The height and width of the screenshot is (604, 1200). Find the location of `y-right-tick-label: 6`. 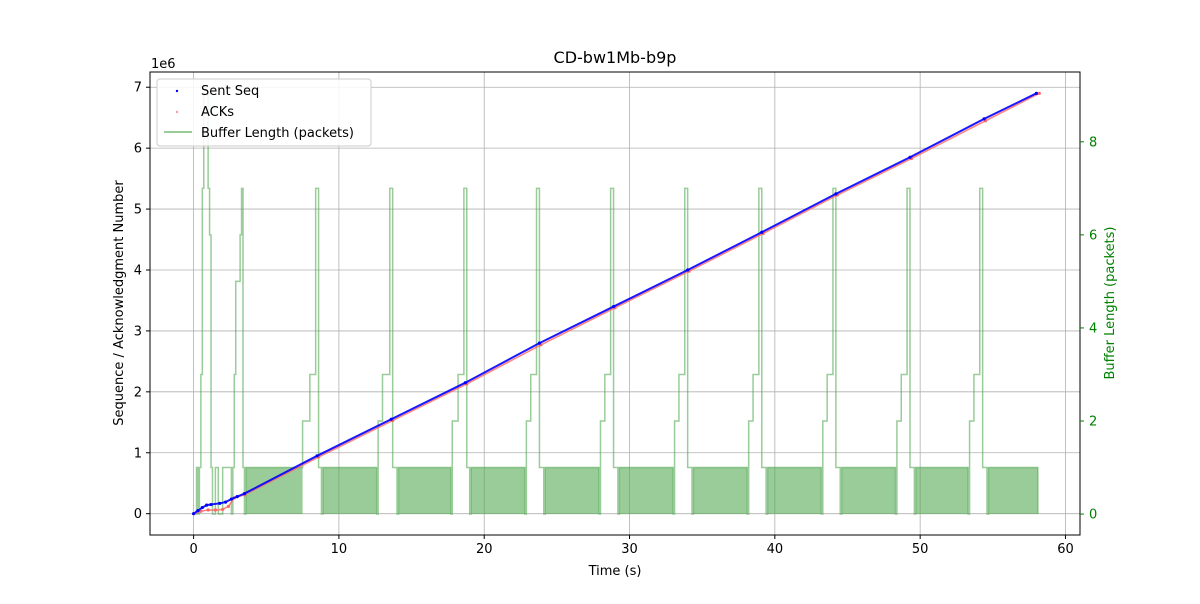

y-right-tick-label: 6 is located at coordinates (1093, 235).